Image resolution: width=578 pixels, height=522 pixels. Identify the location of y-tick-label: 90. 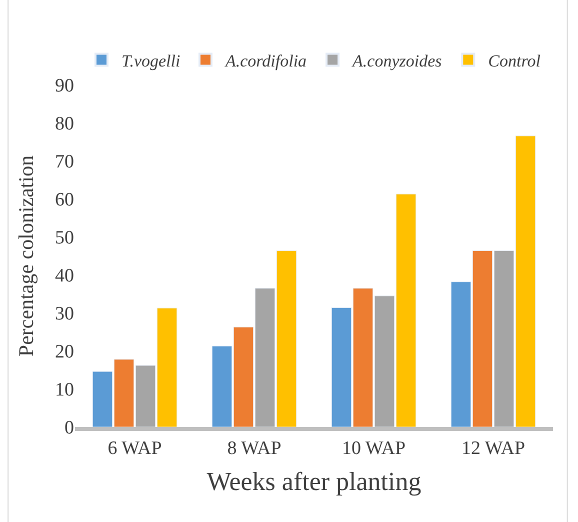
(64, 86).